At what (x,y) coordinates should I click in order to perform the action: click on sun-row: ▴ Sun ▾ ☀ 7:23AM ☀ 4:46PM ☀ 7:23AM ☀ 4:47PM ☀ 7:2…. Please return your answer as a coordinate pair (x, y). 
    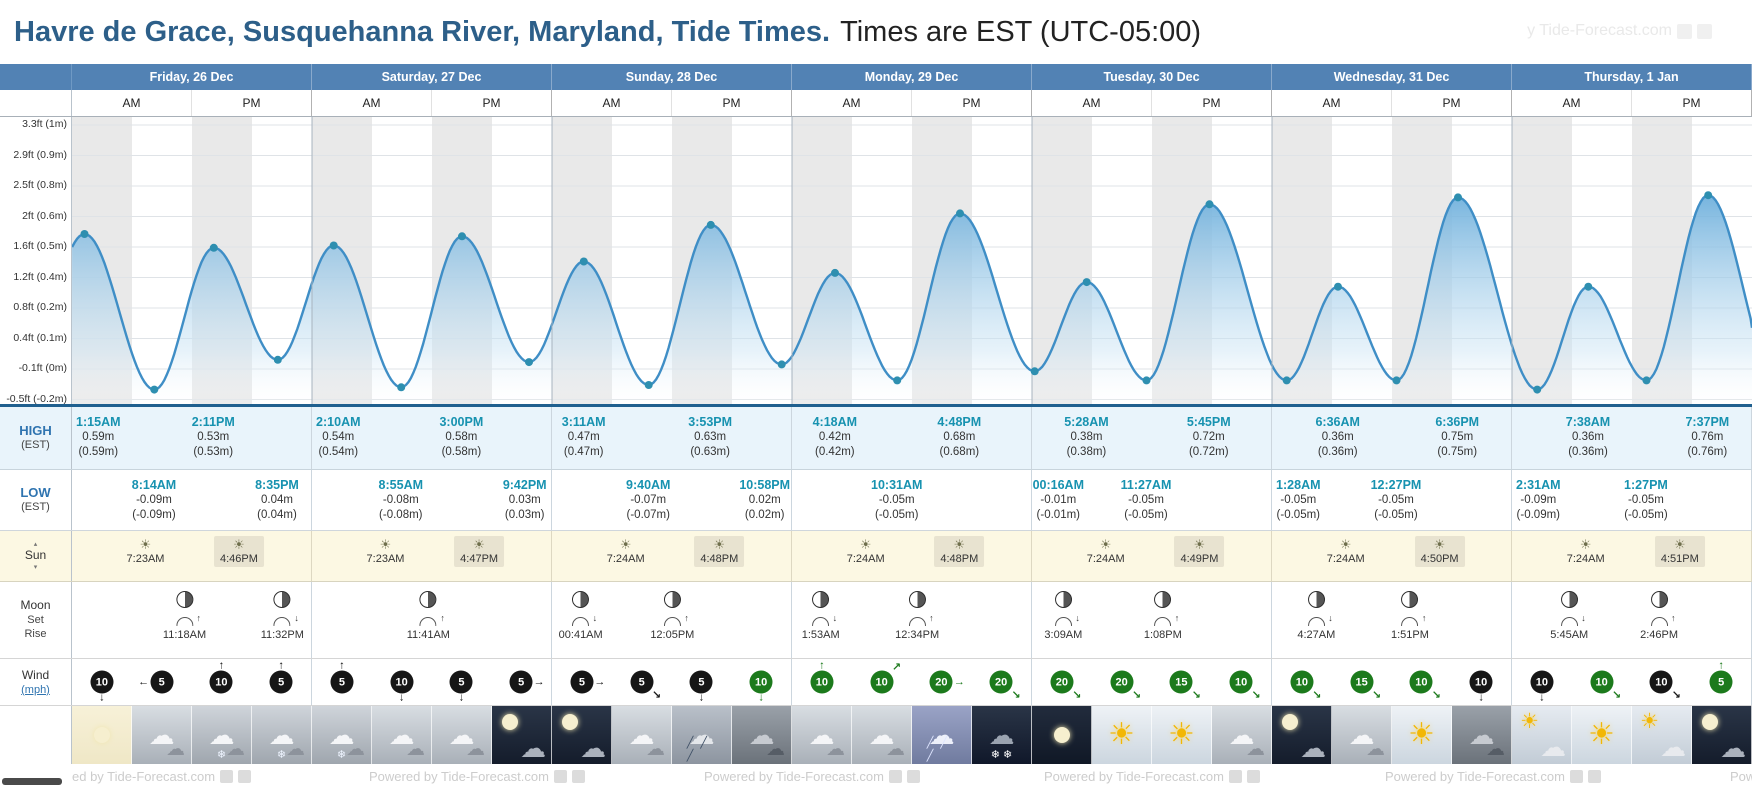
    Looking at the image, I should click on (876, 556).